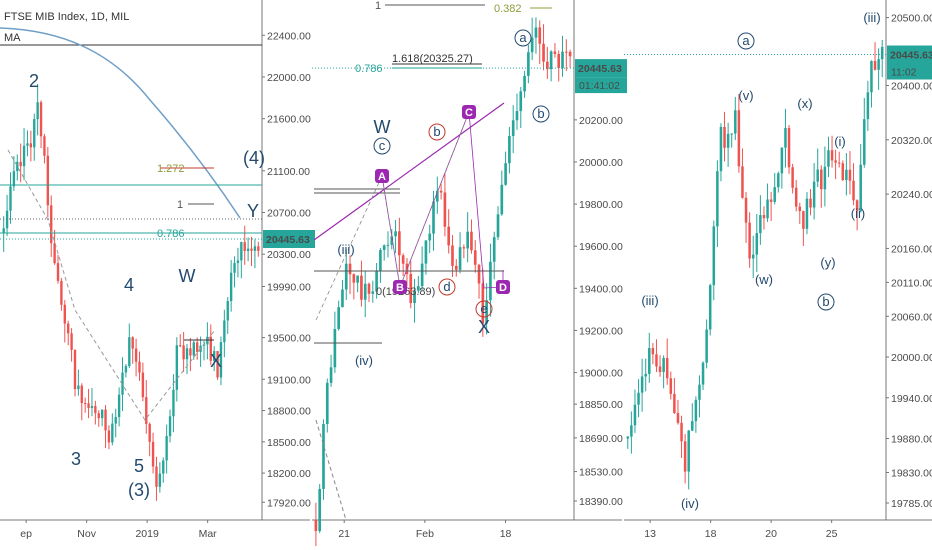 The width and height of the screenshot is (932, 550). I want to click on triangle-label-d-bg, so click(503, 287).